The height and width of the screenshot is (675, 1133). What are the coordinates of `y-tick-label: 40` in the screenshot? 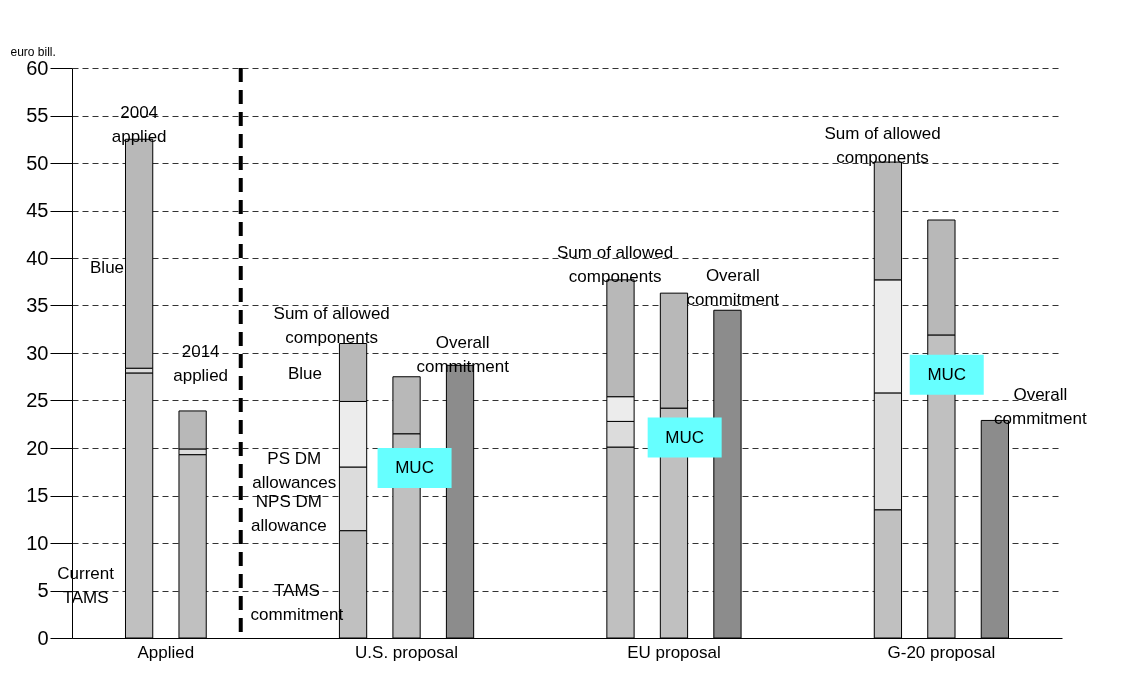 It's located at (37, 257).